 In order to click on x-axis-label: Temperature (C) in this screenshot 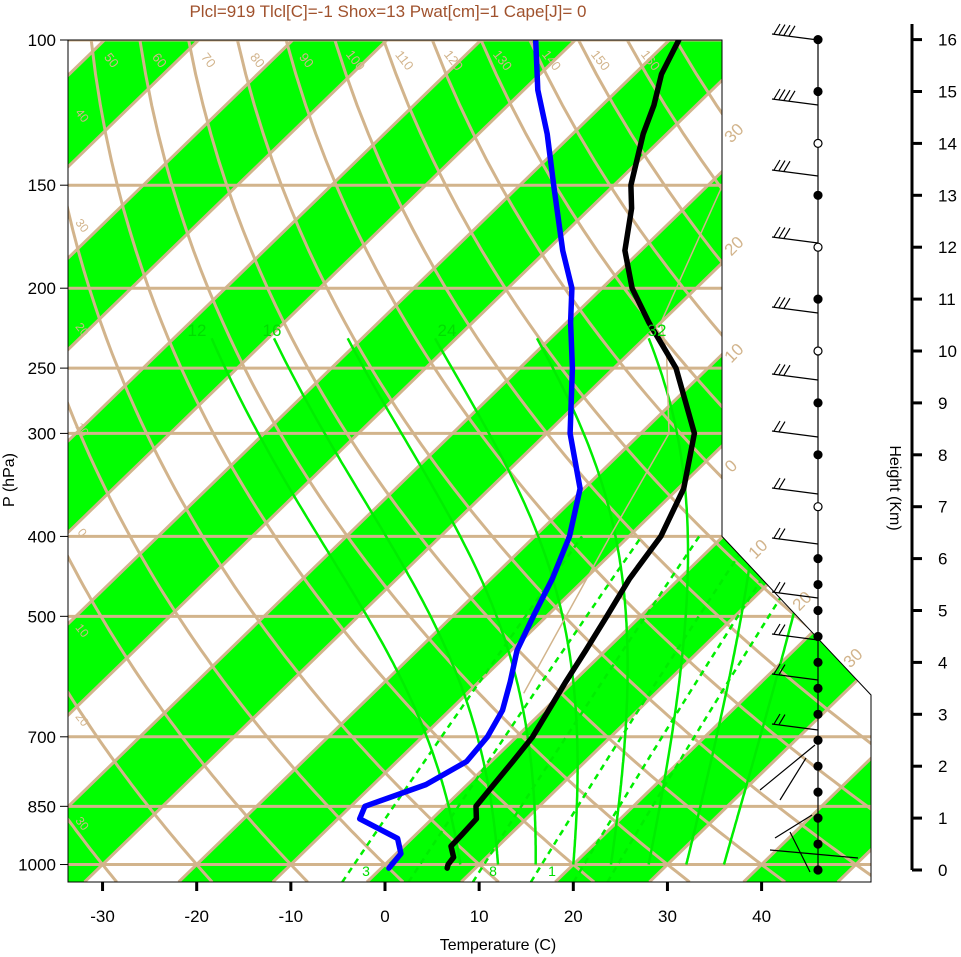, I will do `click(498, 945)`.